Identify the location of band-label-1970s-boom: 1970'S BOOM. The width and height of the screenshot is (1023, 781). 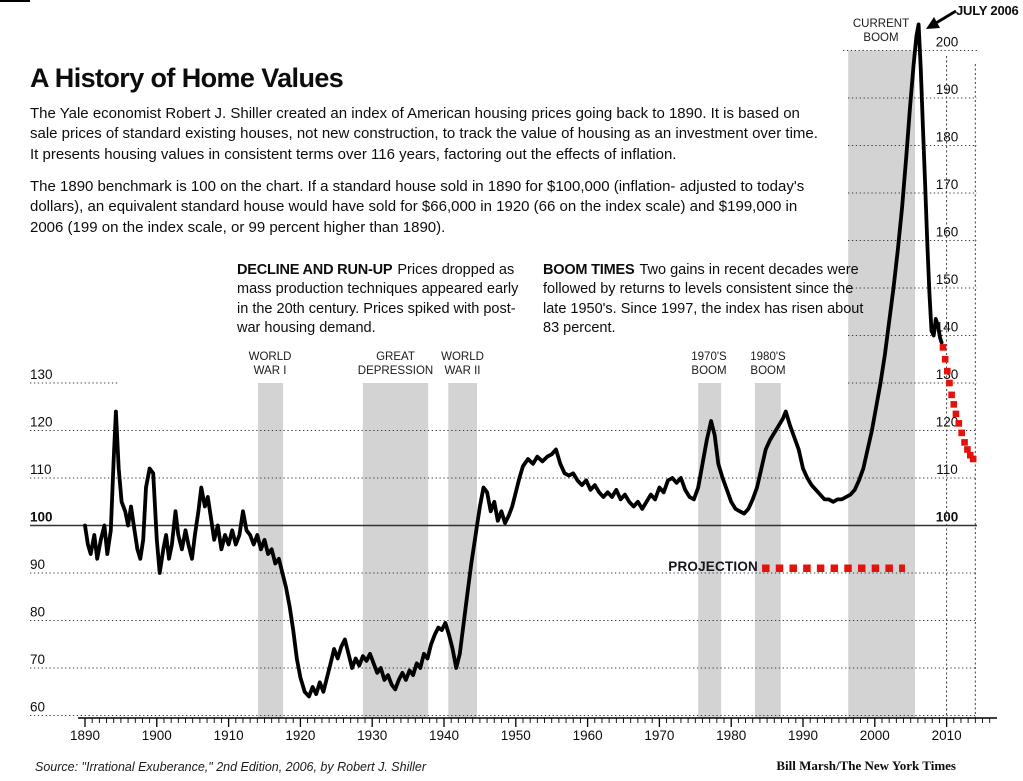
(709, 364).